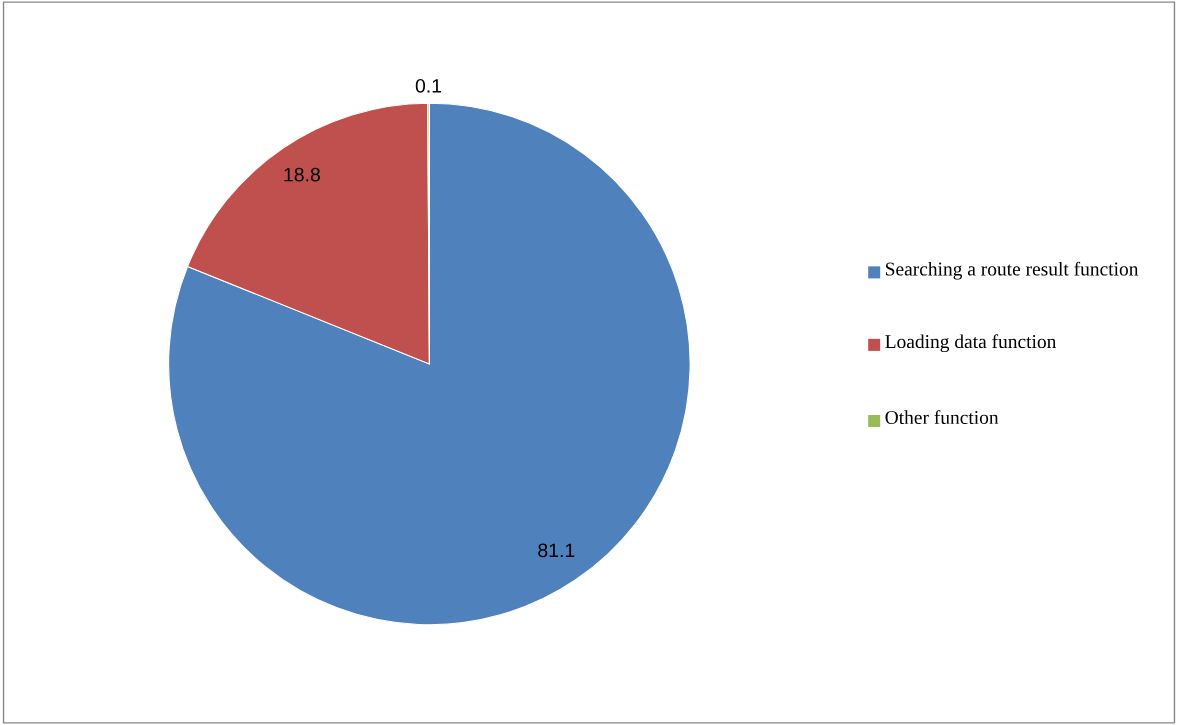 Image resolution: width=1178 pixels, height=725 pixels. I want to click on data-label: 81.1, so click(556, 550).